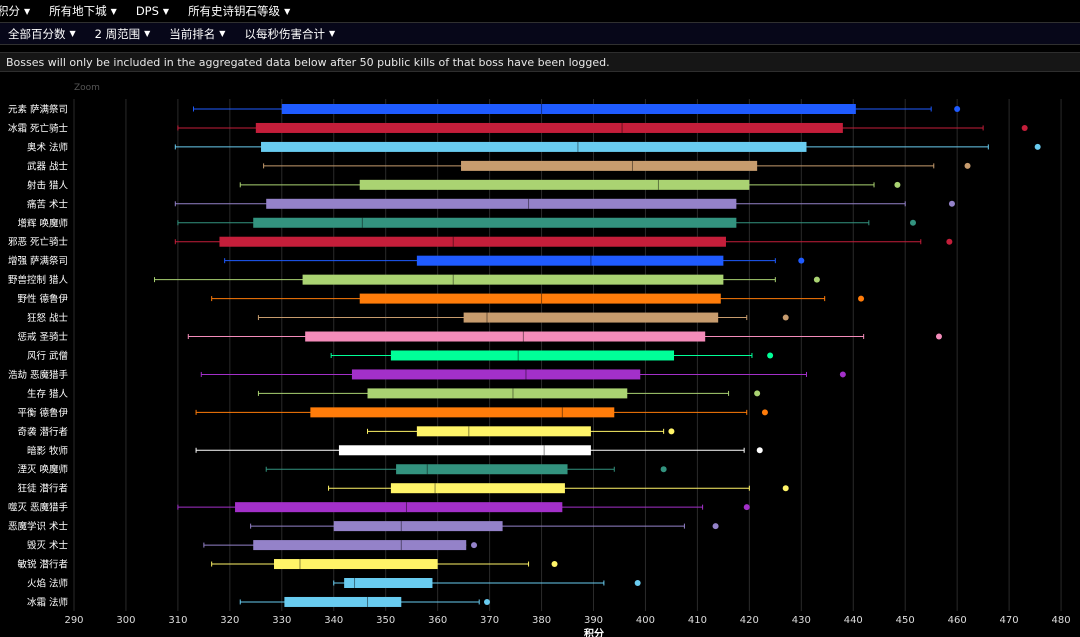  I want to click on category-label: 痛苦 术士, so click(48, 204).